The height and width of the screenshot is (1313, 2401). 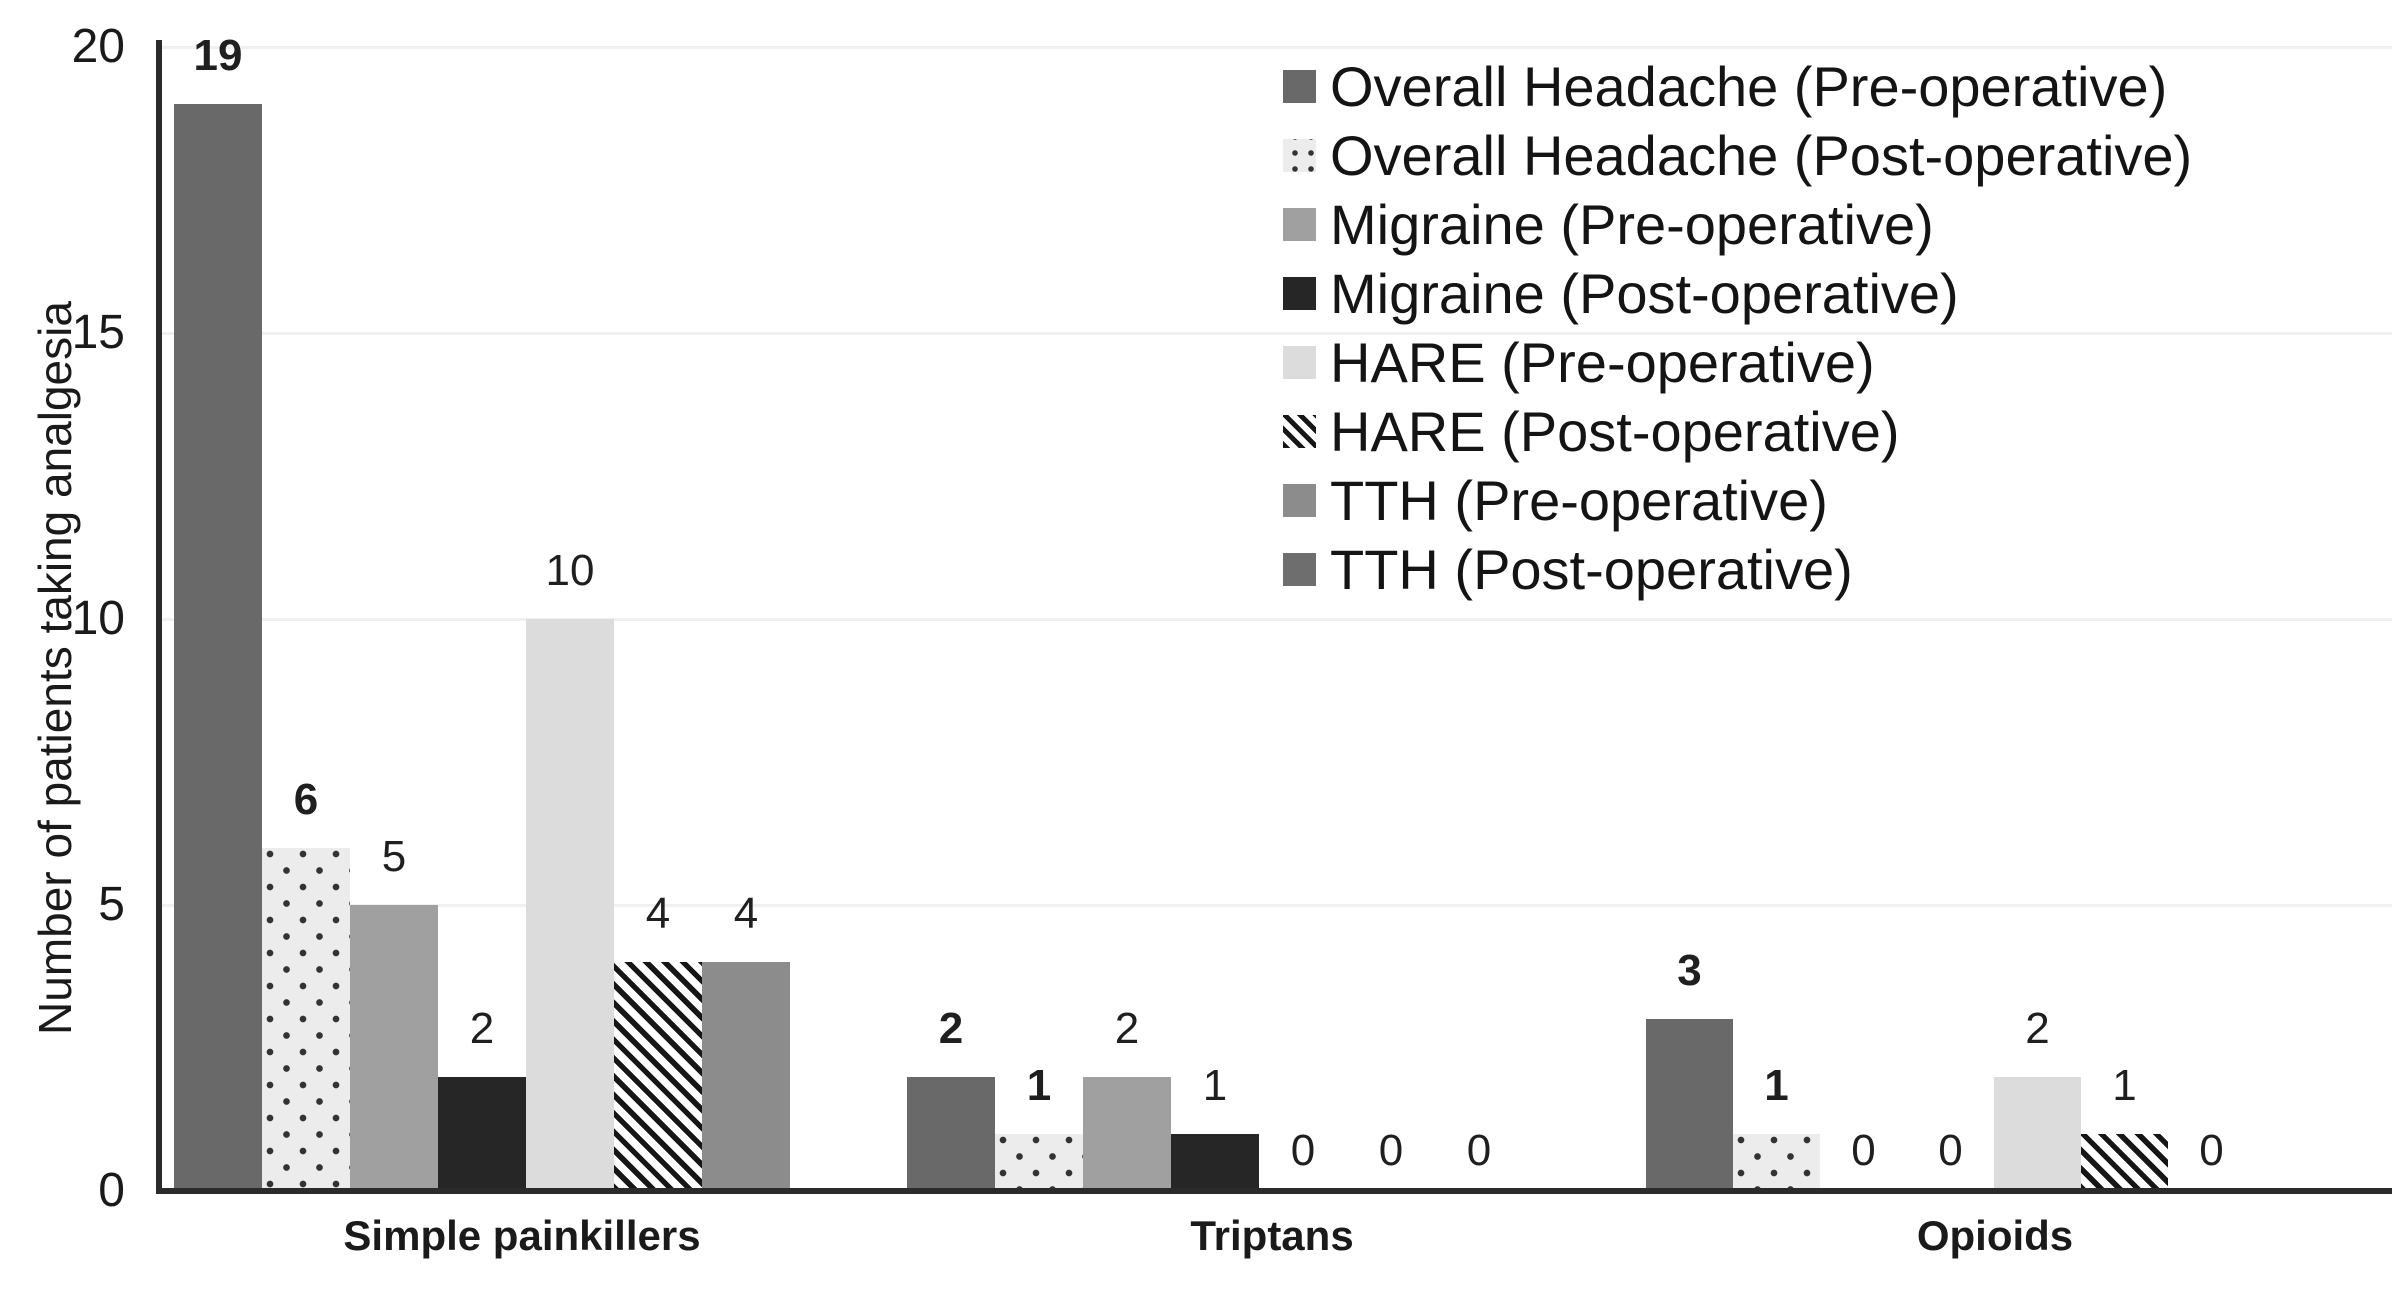 I want to click on legend-label-hare-pre: HARE (Pre-operative), so click(x=1602, y=362).